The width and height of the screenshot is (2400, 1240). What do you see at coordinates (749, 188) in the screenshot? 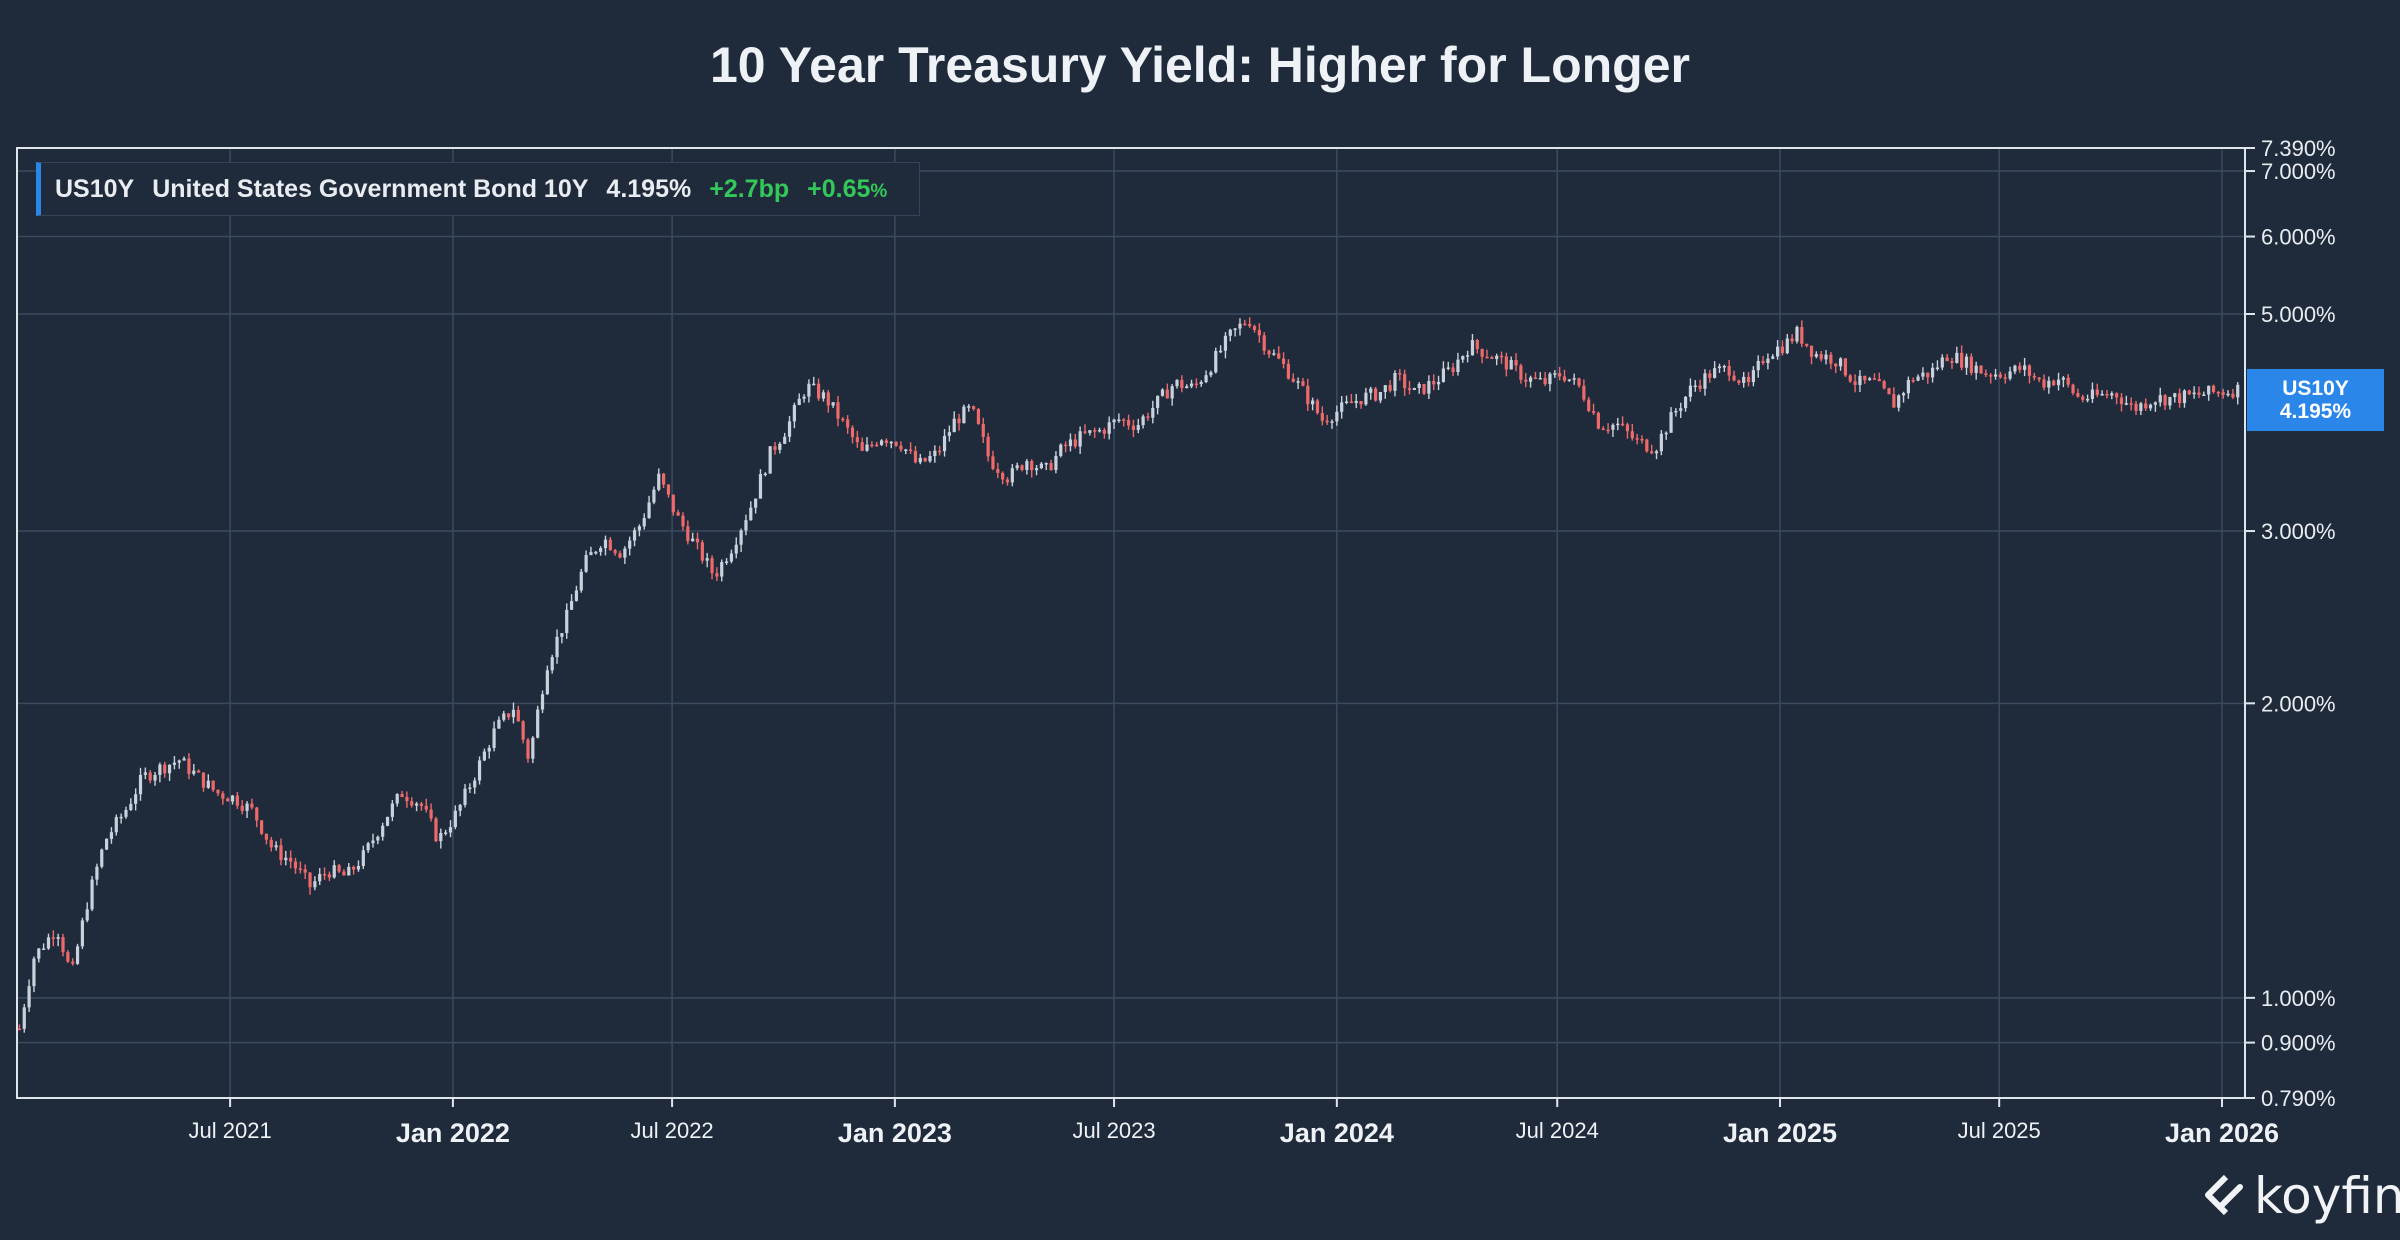
I see `legend-change-bp: +2.7bp` at bounding box center [749, 188].